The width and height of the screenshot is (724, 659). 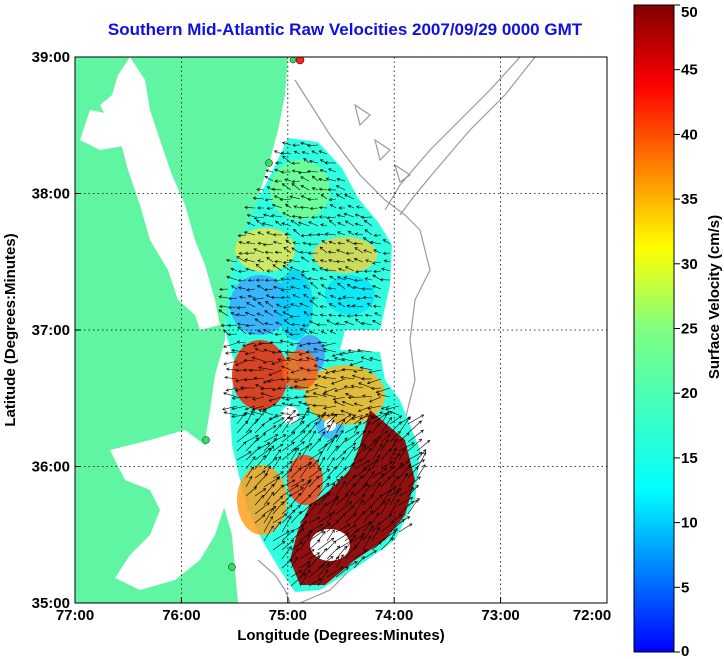 What do you see at coordinates (689, 329) in the screenshot?
I see `colorbar-tick-label: 25` at bounding box center [689, 329].